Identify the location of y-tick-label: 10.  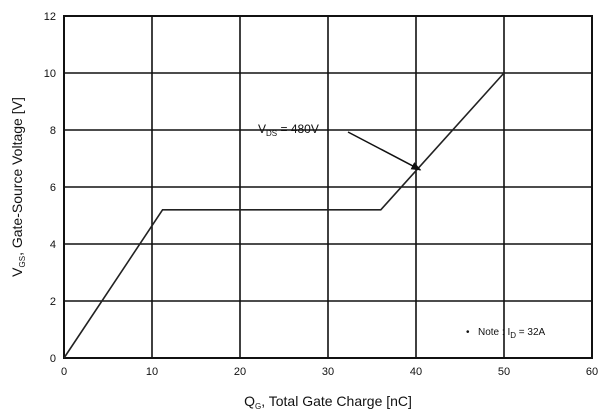
(50, 74).